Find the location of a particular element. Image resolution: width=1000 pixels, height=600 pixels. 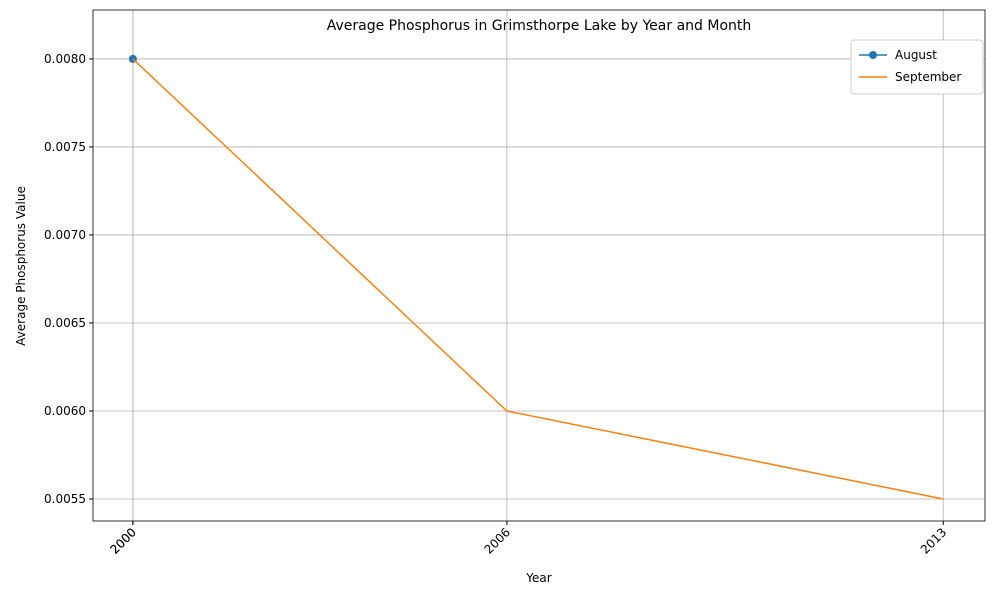

x-tick-label: 2006 is located at coordinates (497, 540).